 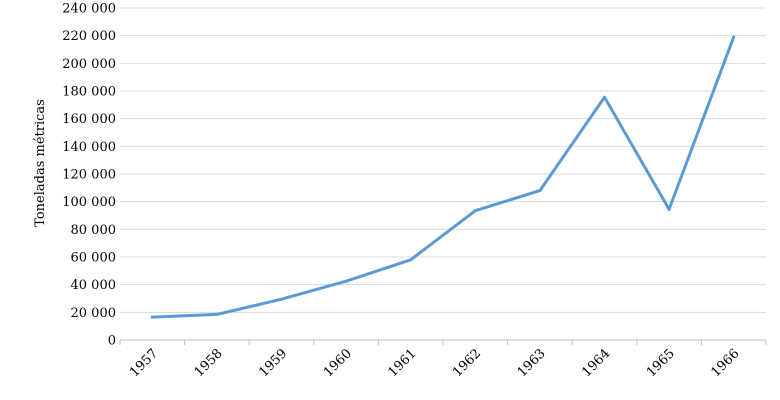 I want to click on y-tick-label: 140 000, so click(x=89, y=147).